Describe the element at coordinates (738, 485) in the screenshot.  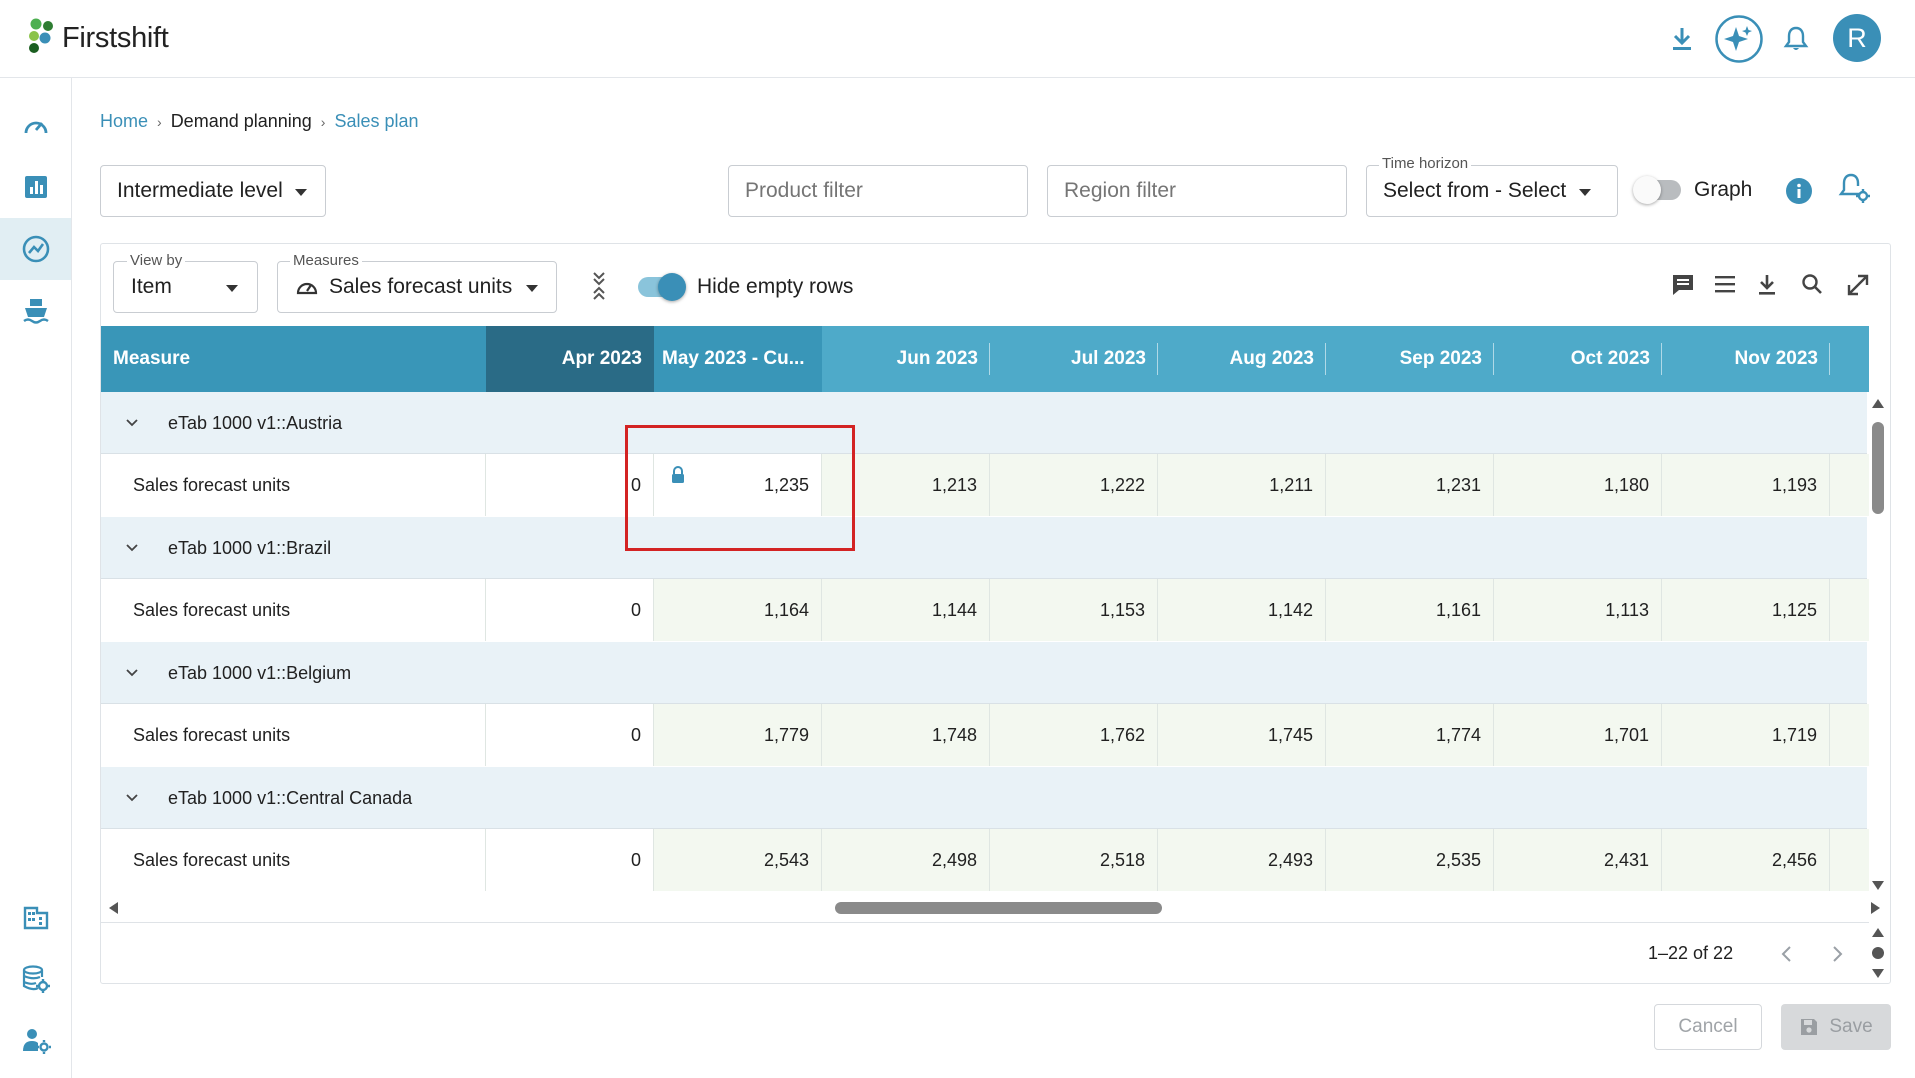
I see `value-cell-locked: 1,235` at that location.